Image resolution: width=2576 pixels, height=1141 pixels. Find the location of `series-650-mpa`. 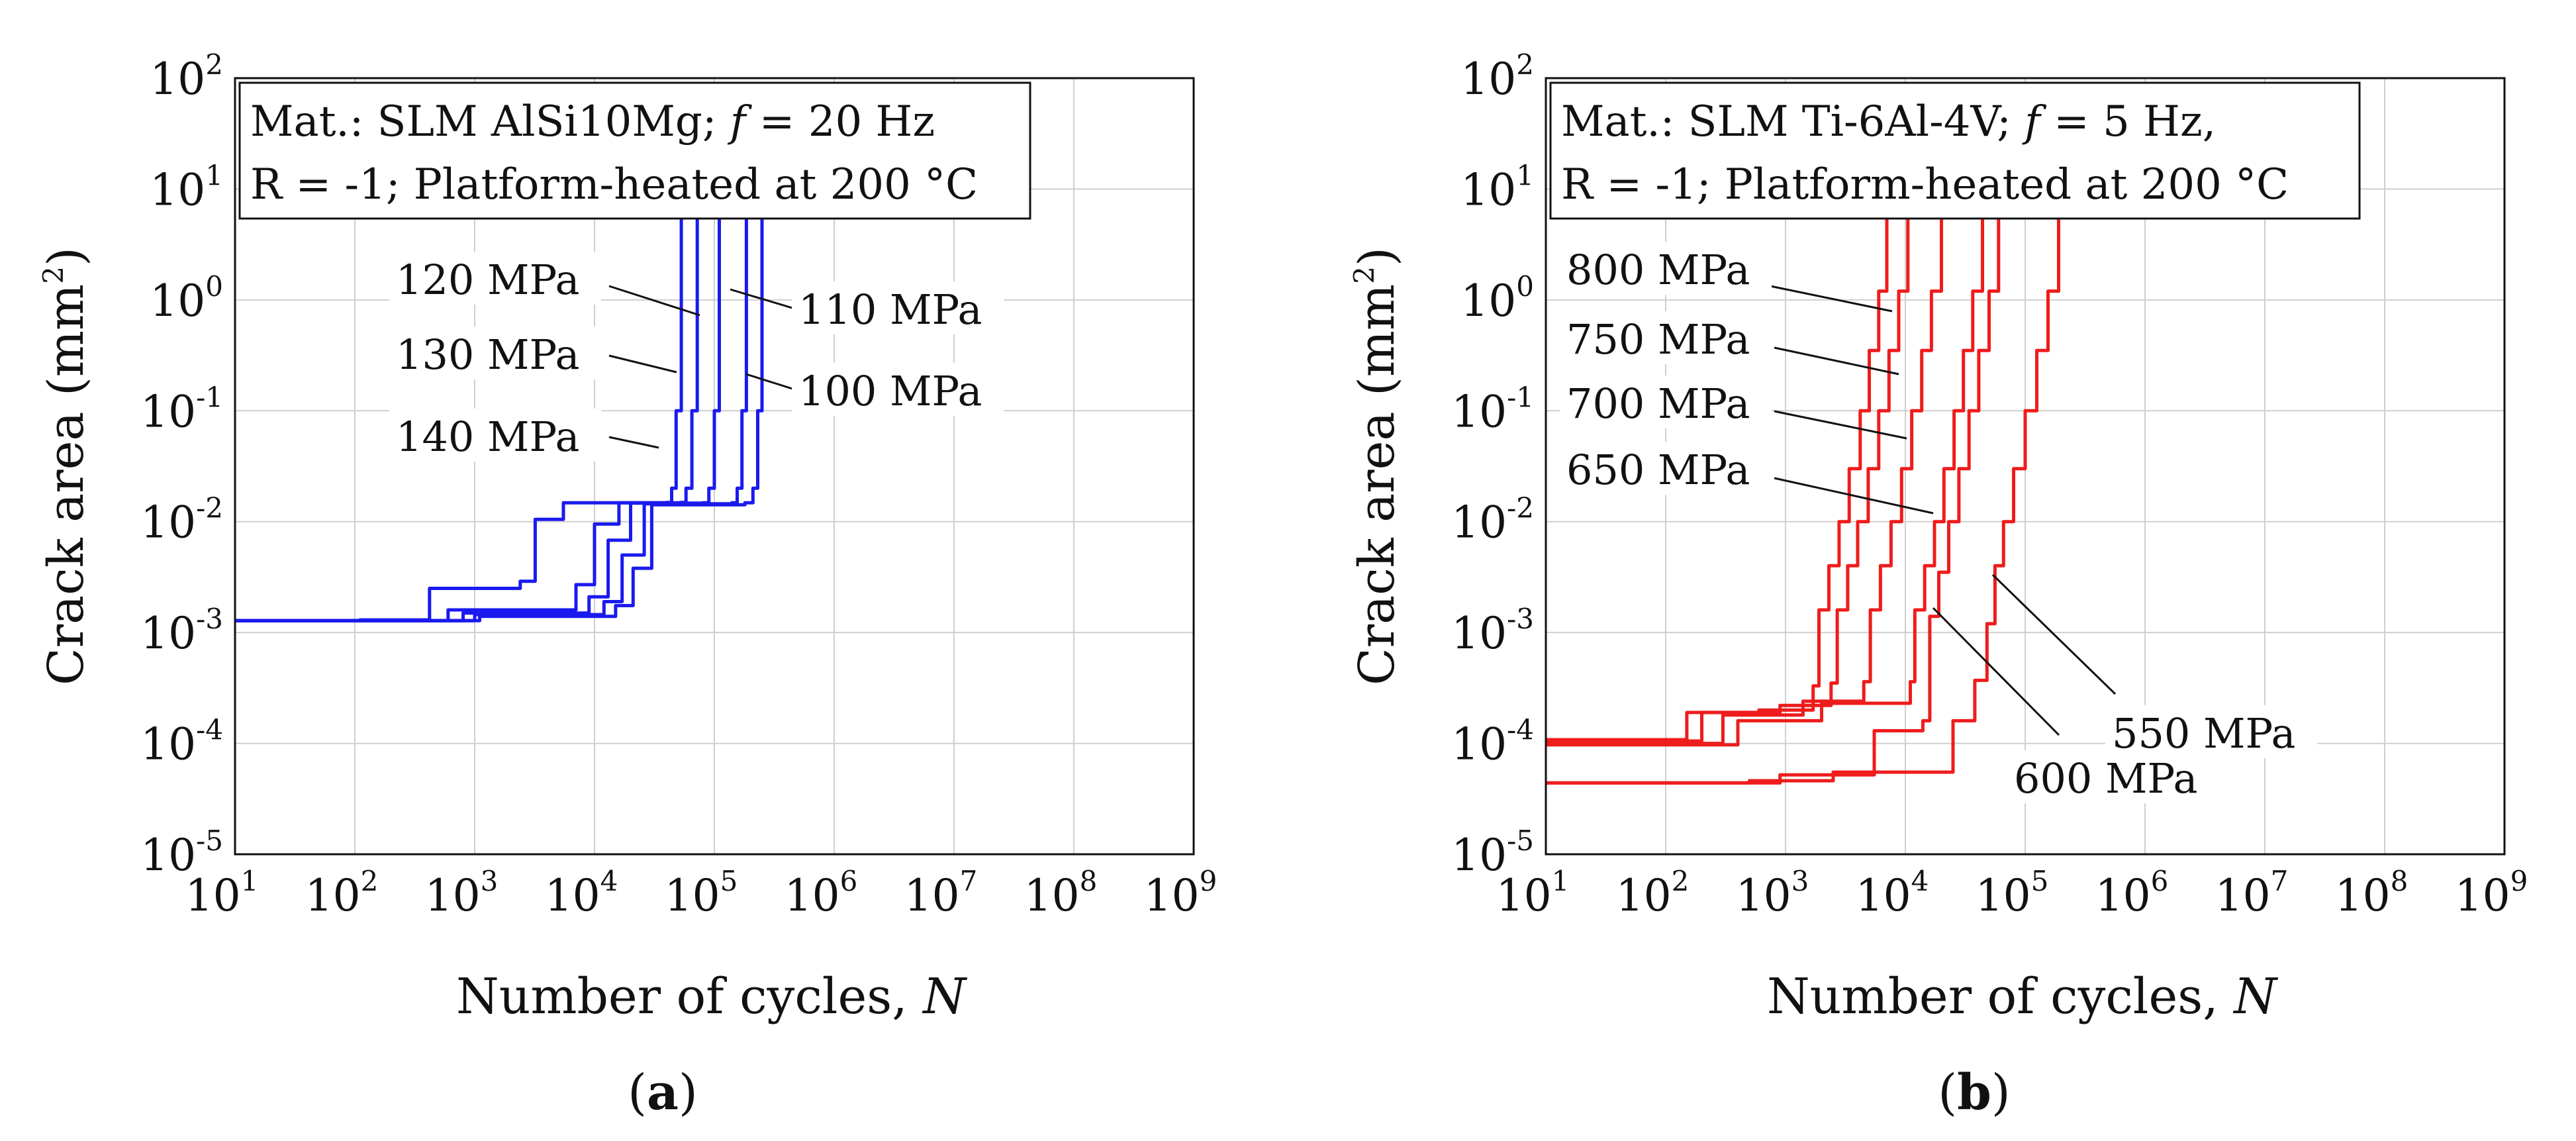

series-650-mpa is located at coordinates (1765, 473).